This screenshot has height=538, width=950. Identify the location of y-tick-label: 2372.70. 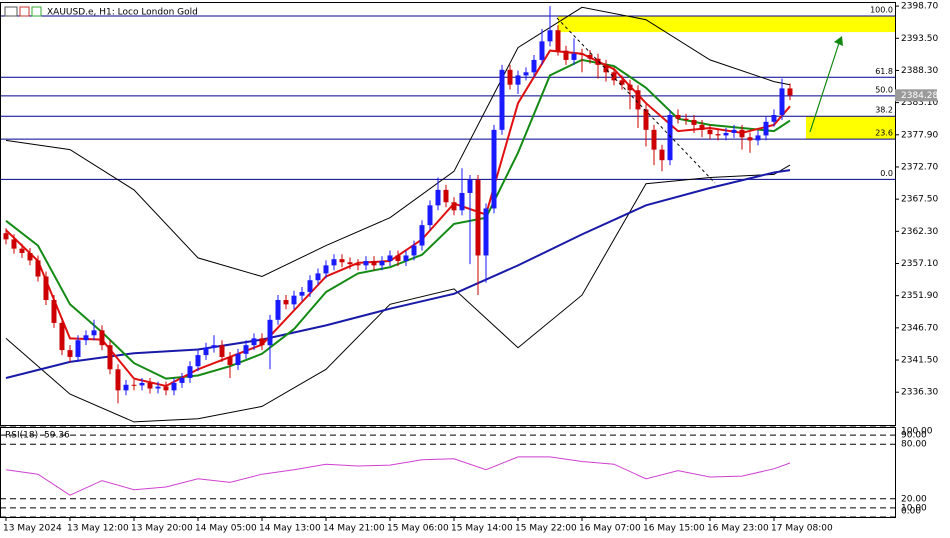
(919, 167).